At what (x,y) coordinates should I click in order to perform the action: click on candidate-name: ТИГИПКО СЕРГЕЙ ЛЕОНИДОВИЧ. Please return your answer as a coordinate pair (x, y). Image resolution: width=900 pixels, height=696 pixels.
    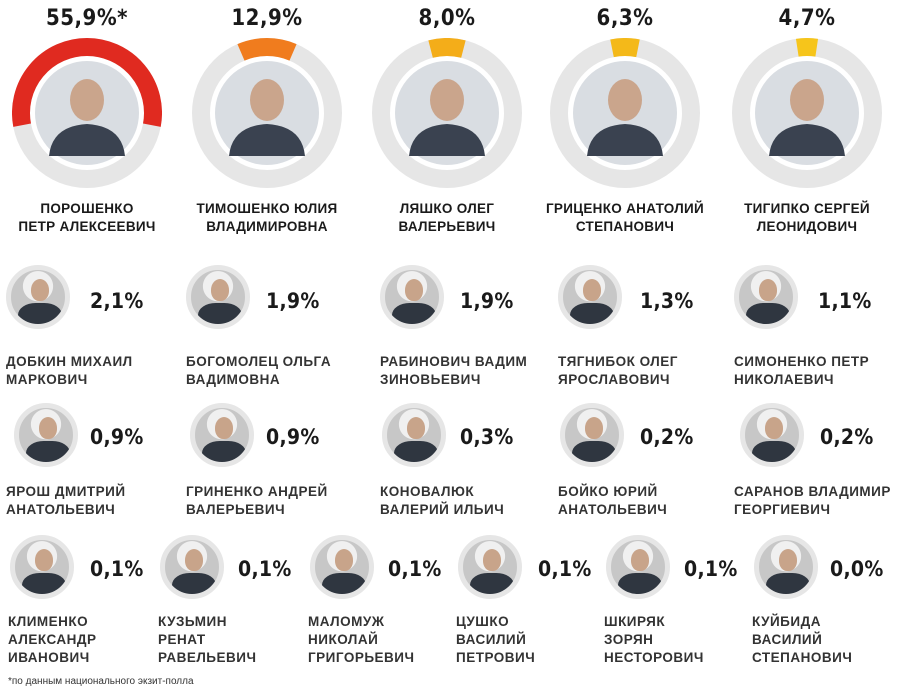
    Looking at the image, I should click on (807, 218).